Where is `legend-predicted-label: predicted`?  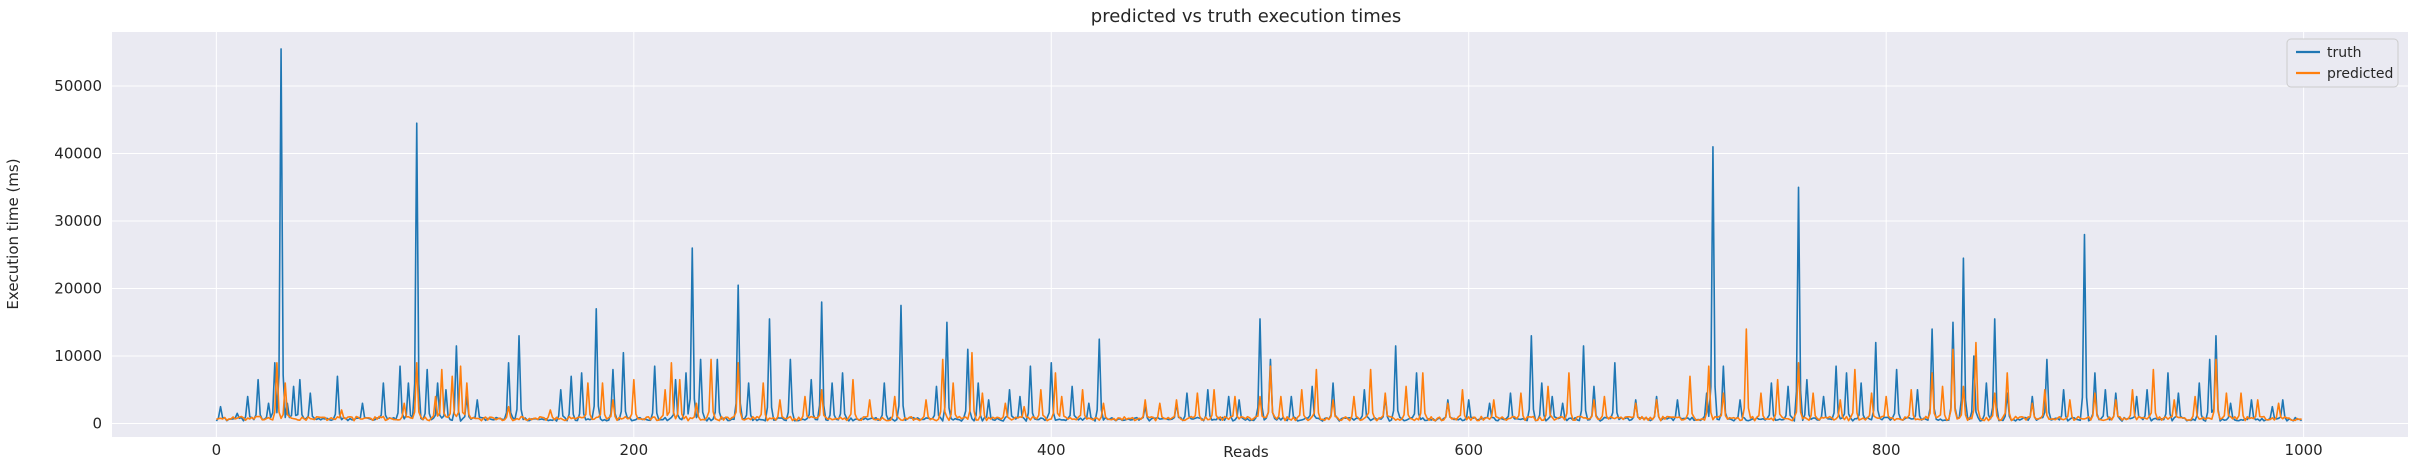 legend-predicted-label: predicted is located at coordinates (2360, 74).